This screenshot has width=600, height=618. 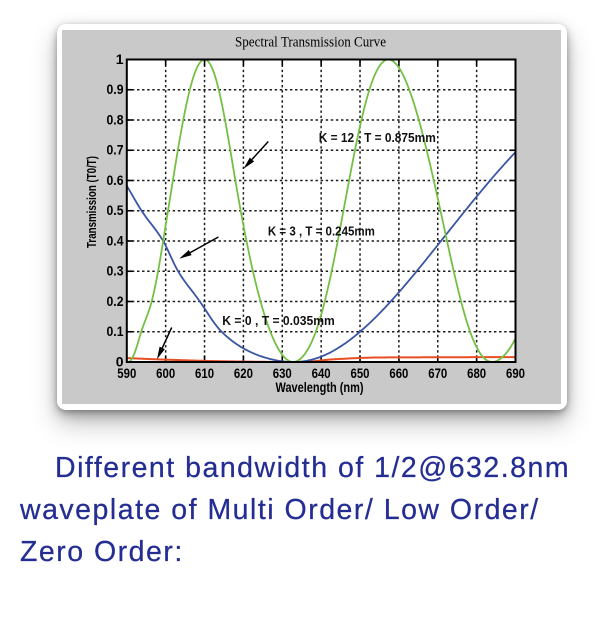 What do you see at coordinates (398, 373) in the screenshot?
I see `svg-text: 660` at bounding box center [398, 373].